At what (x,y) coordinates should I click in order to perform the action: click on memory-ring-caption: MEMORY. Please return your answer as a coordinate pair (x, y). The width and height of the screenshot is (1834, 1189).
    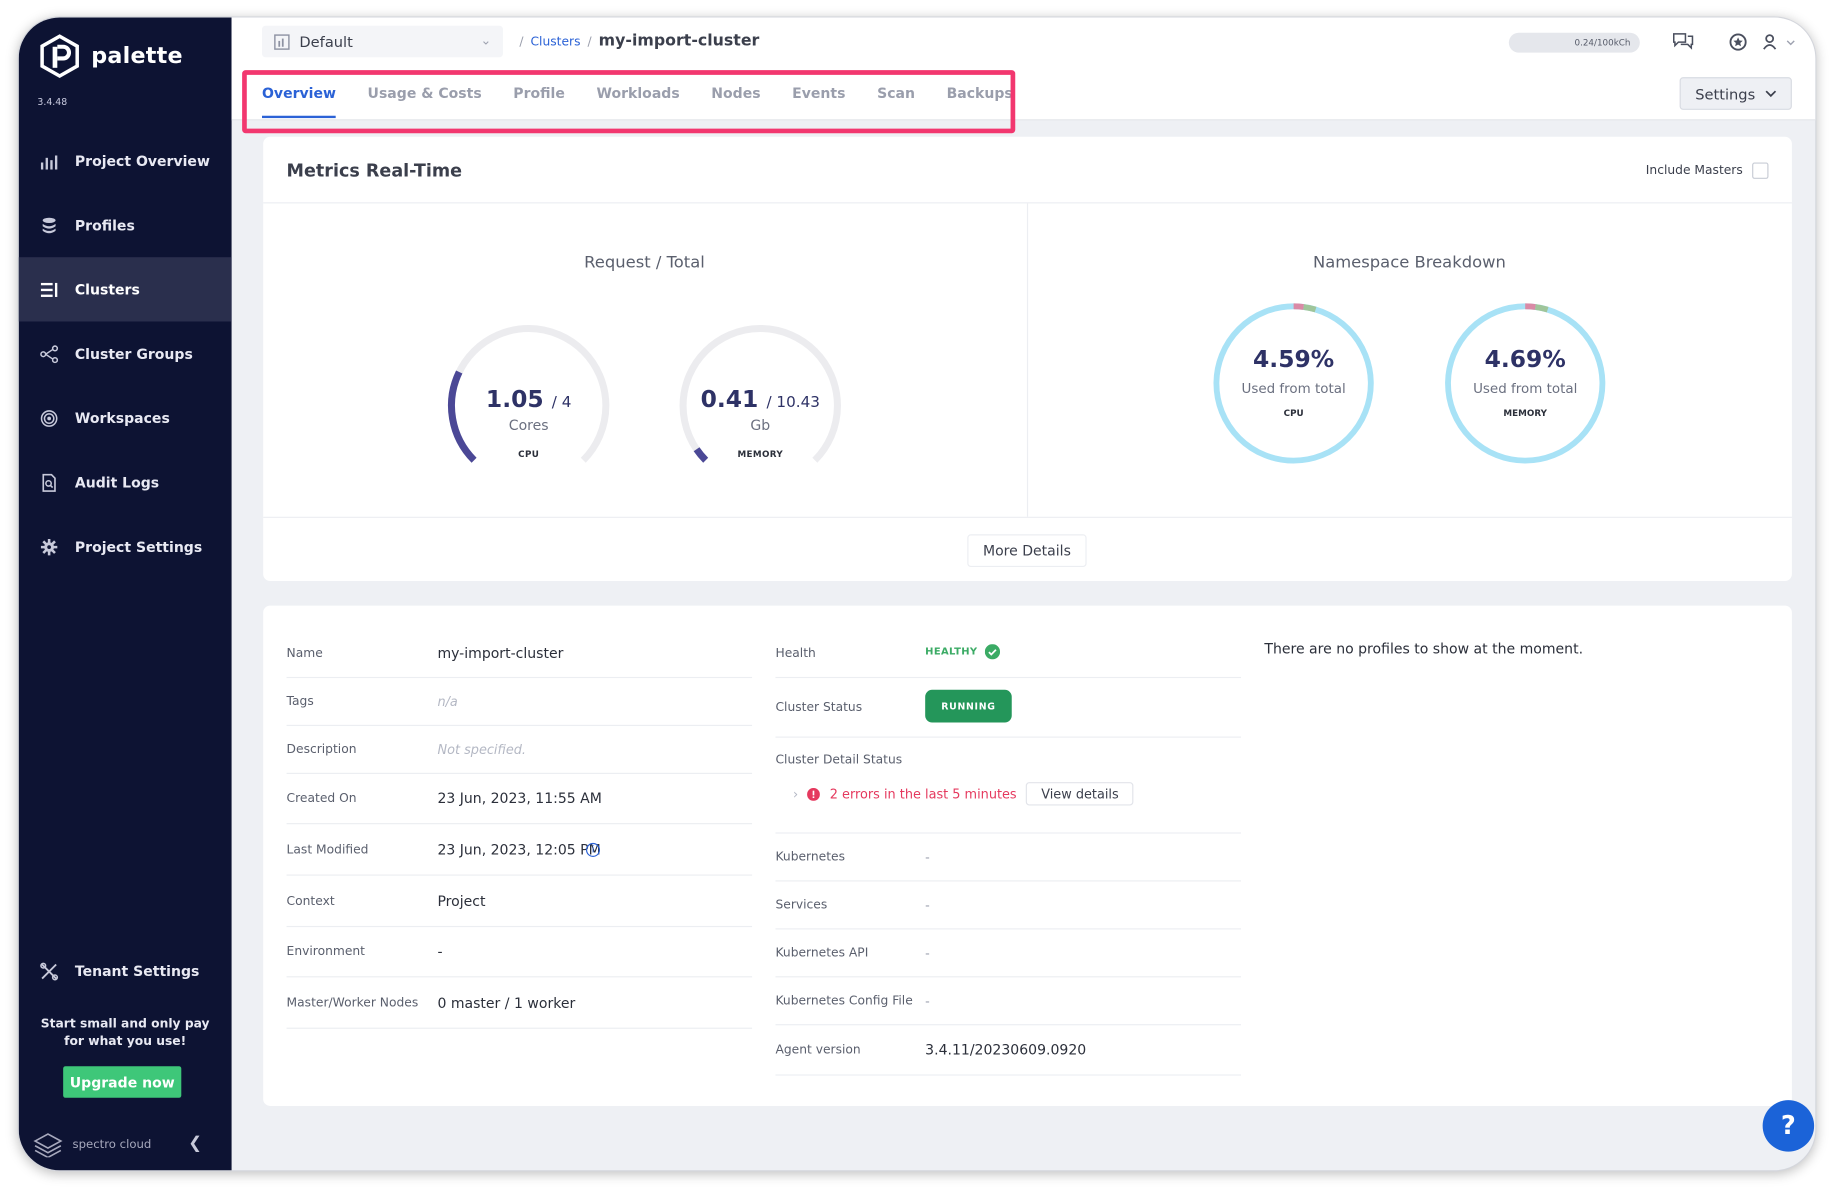
    Looking at the image, I should click on (1525, 413).